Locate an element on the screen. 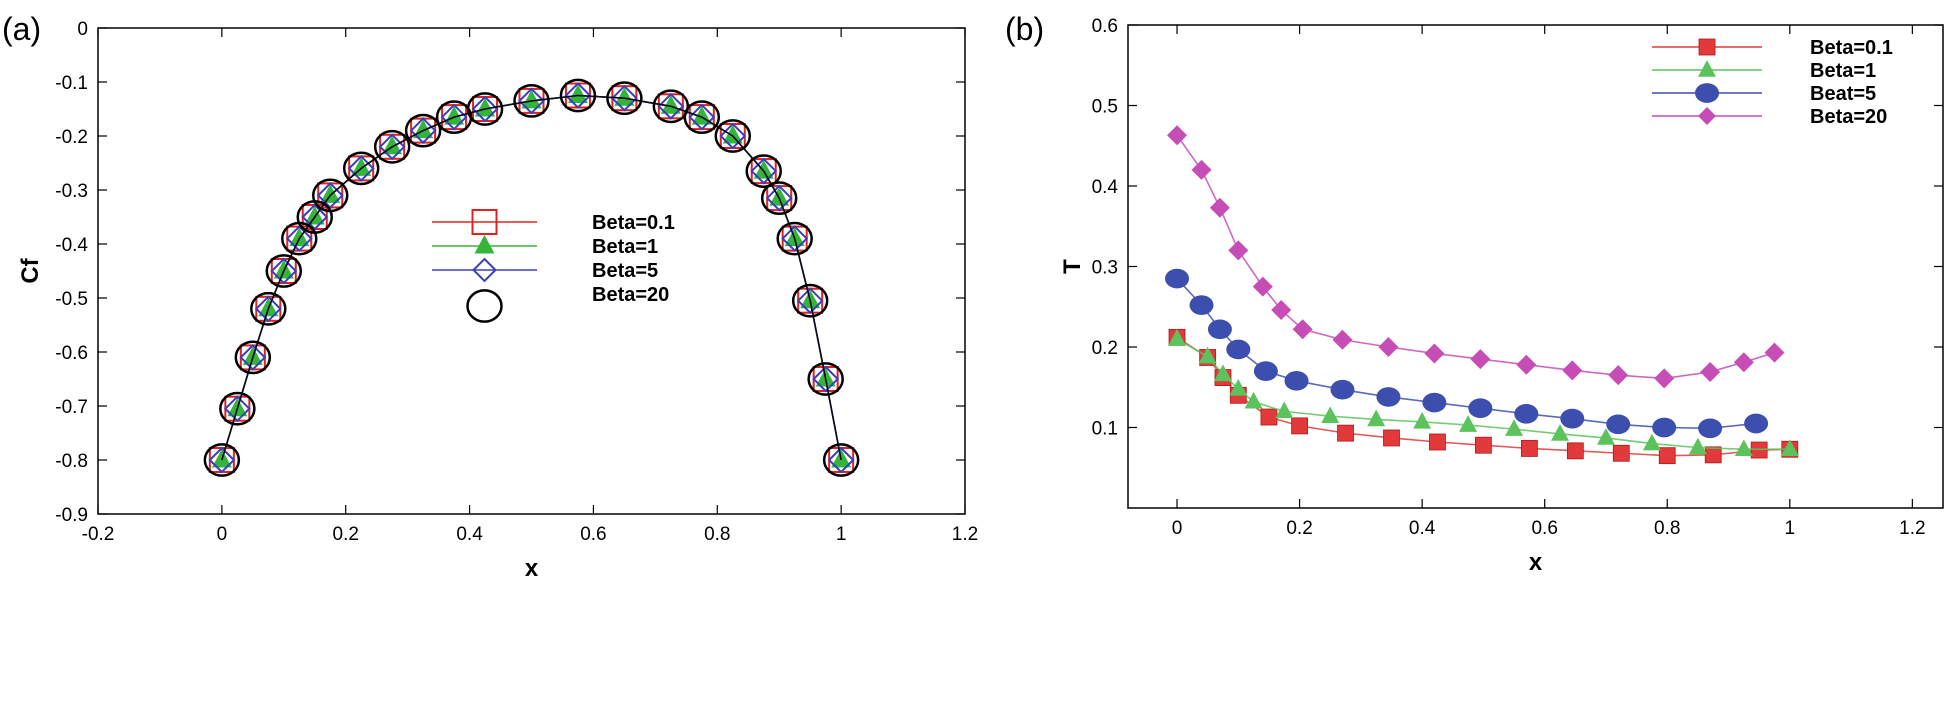 Image resolution: width=1950 pixels, height=711 pixels. y-tick-label: -0.7 is located at coordinates (71, 407).